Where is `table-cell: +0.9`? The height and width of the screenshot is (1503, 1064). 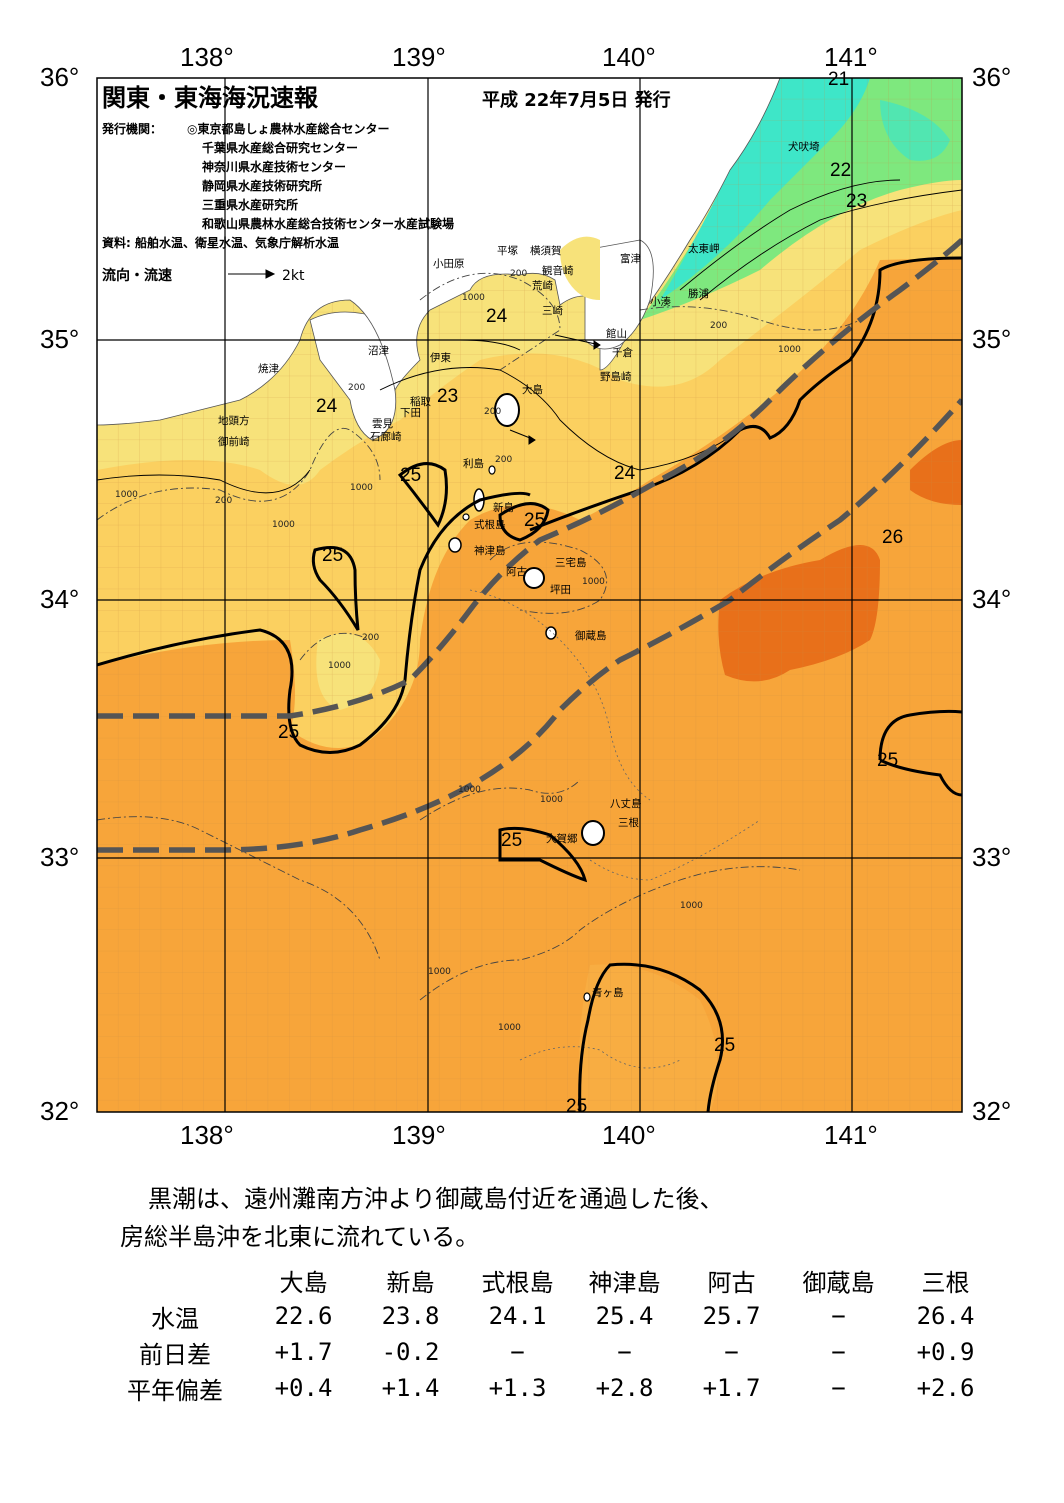
table-cell: +0.9 is located at coordinates (945, 1352).